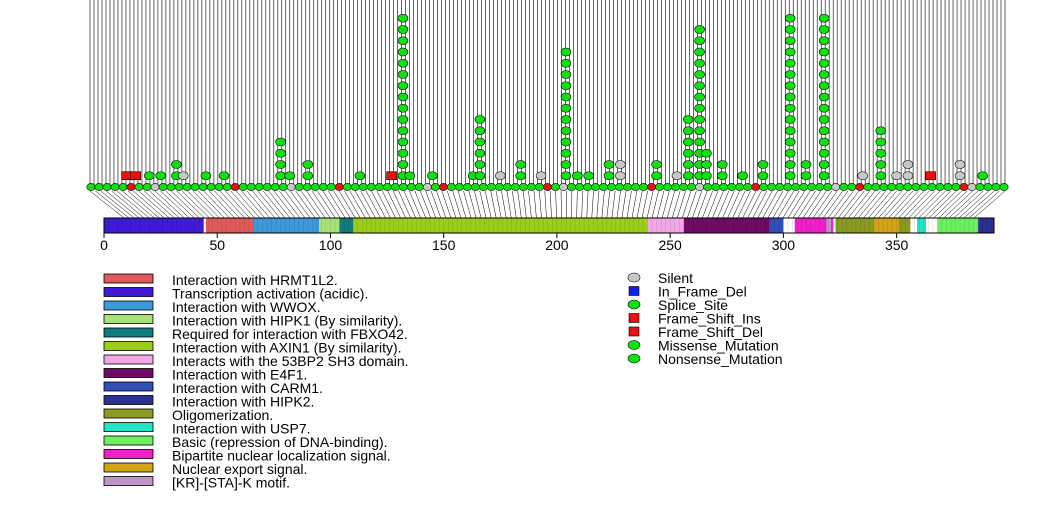  What do you see at coordinates (634, 358) in the screenshot?
I see `legend-marker` at bounding box center [634, 358].